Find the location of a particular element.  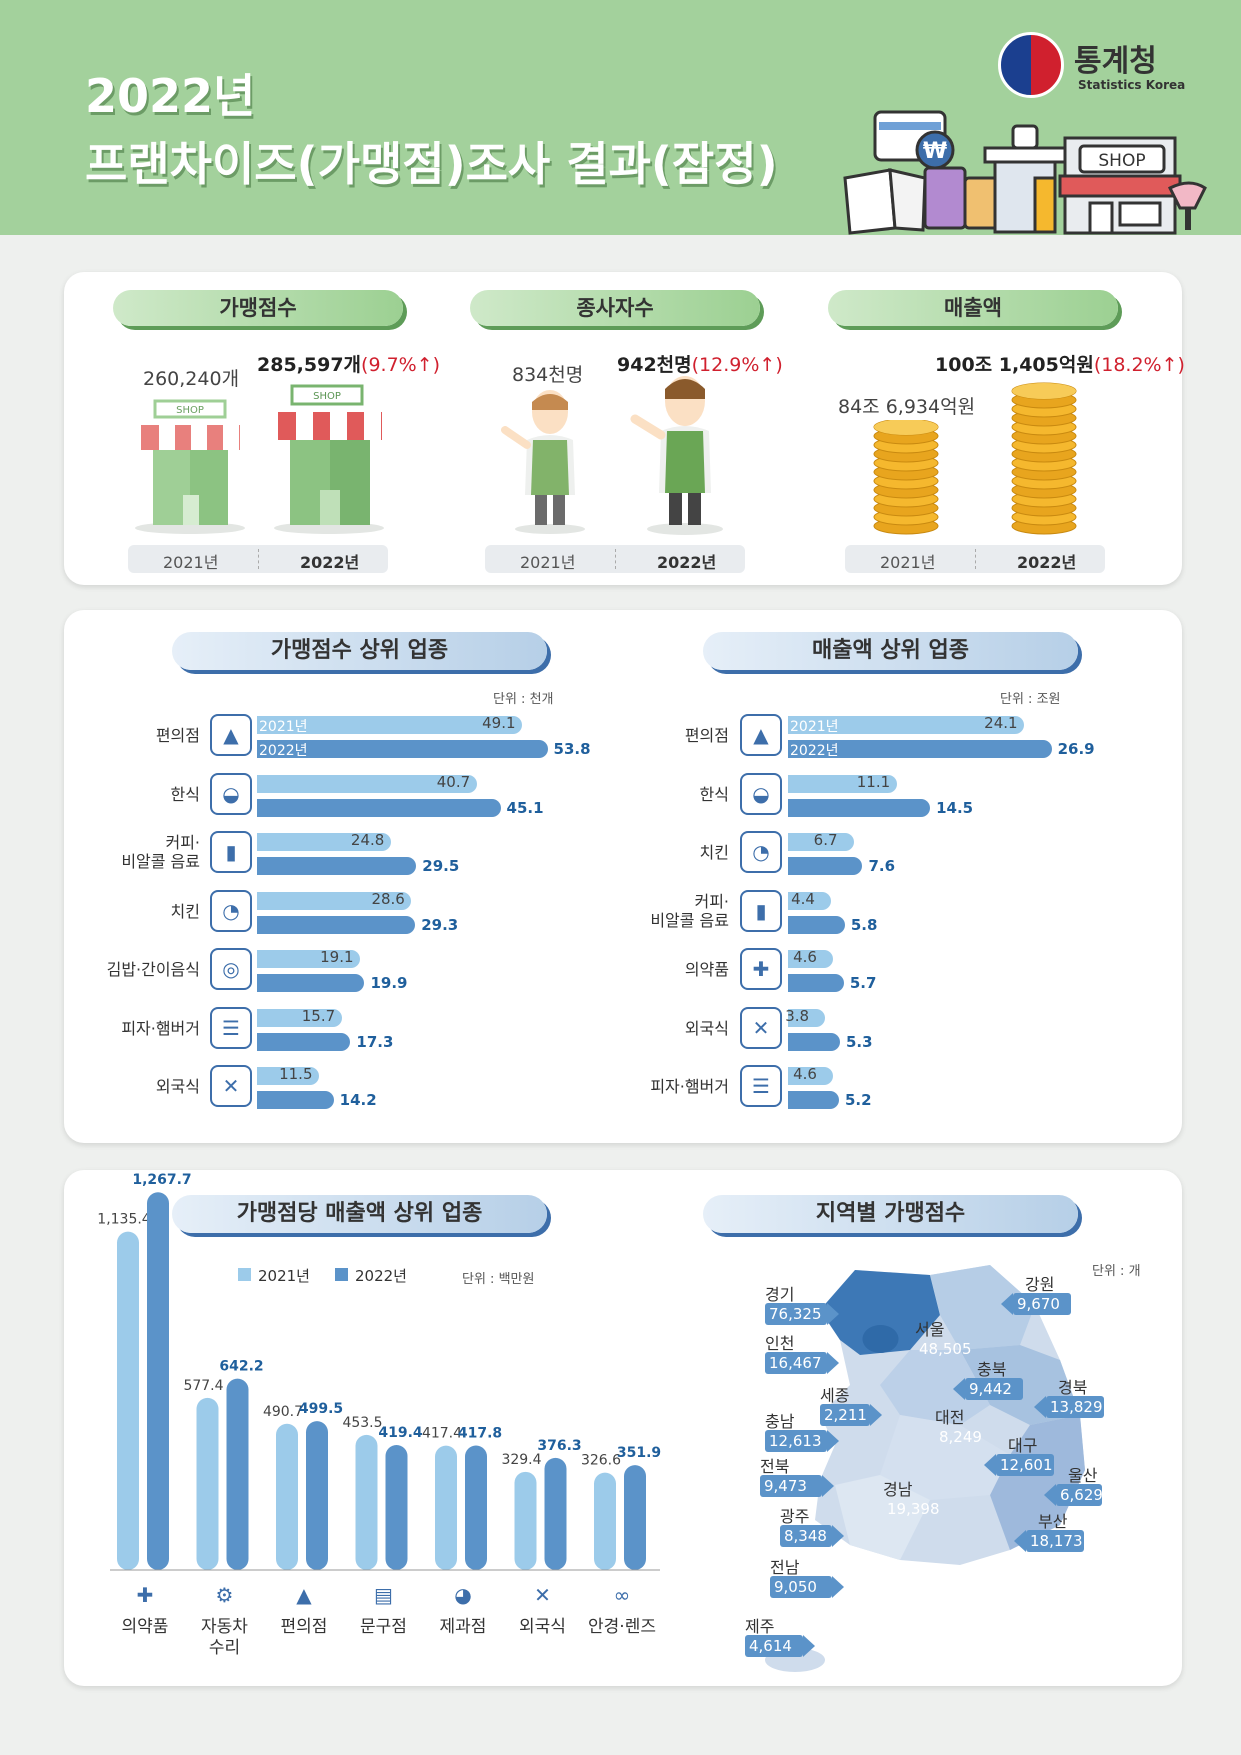

category-label: 외국식 is located at coordinates (542, 1627).